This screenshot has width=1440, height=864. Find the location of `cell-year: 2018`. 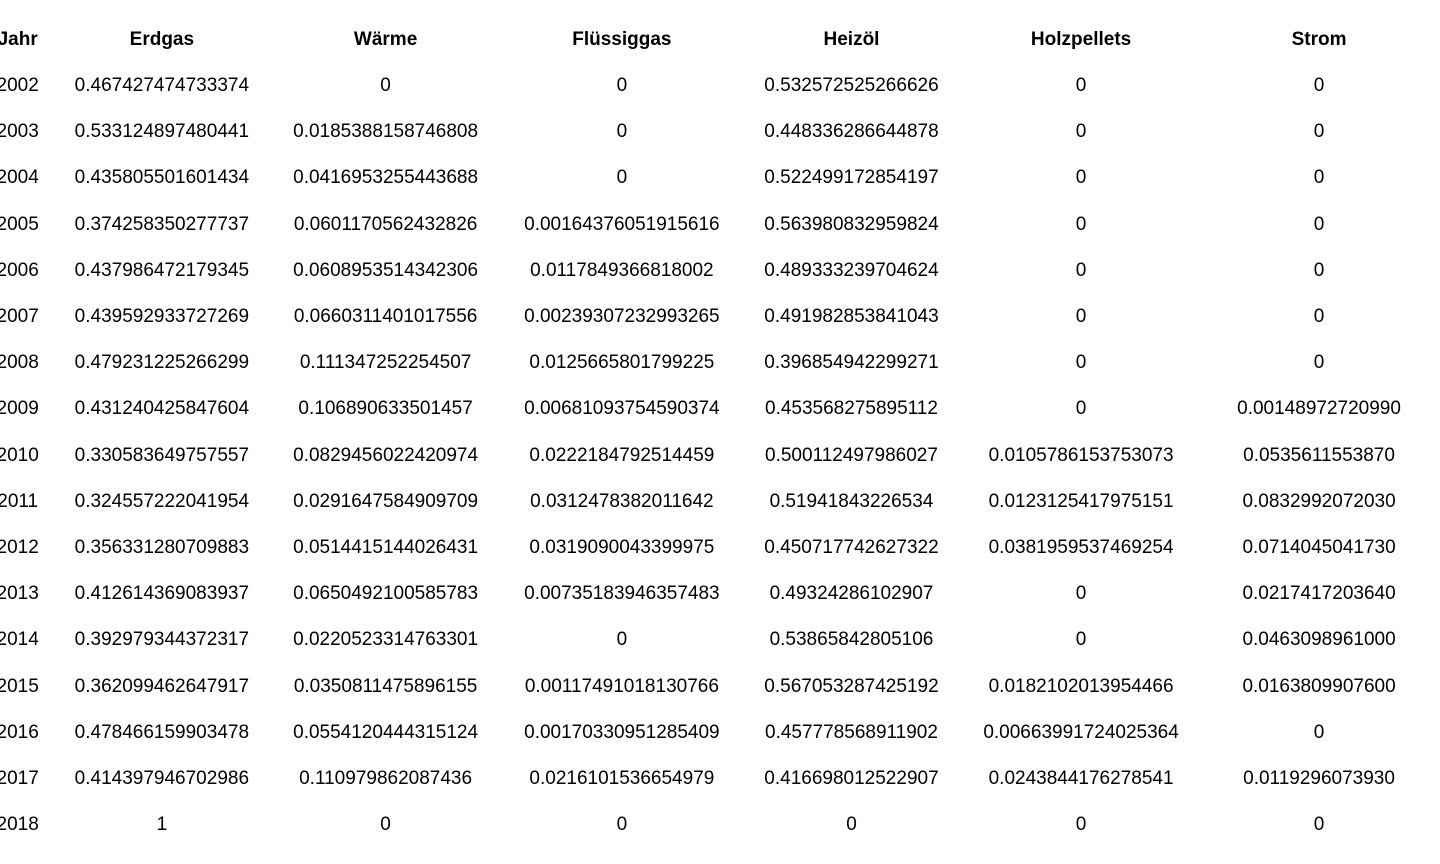

cell-year: 2018 is located at coordinates (19, 825).